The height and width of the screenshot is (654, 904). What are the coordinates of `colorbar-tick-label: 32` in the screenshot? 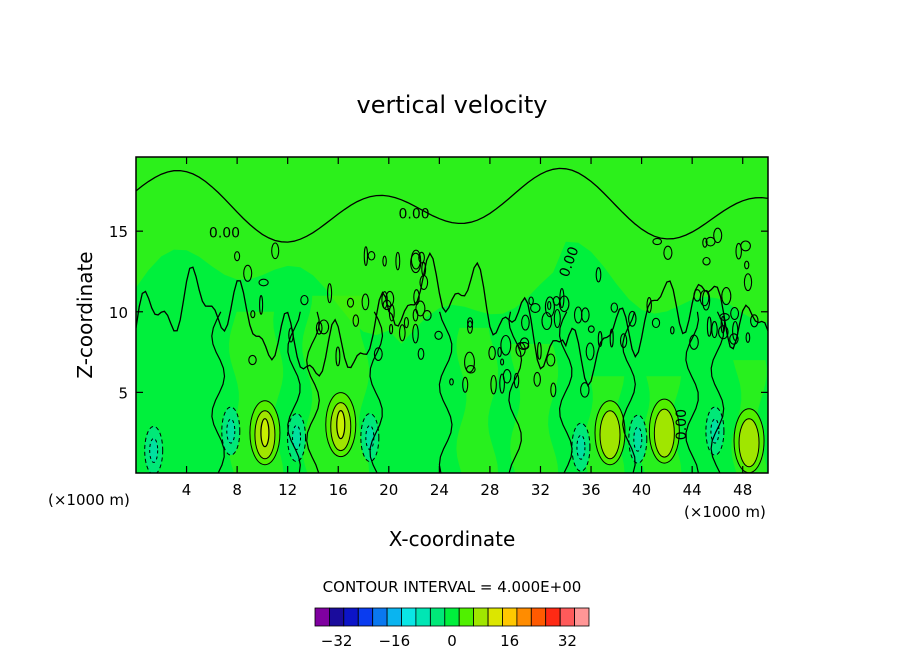 It's located at (567, 641).